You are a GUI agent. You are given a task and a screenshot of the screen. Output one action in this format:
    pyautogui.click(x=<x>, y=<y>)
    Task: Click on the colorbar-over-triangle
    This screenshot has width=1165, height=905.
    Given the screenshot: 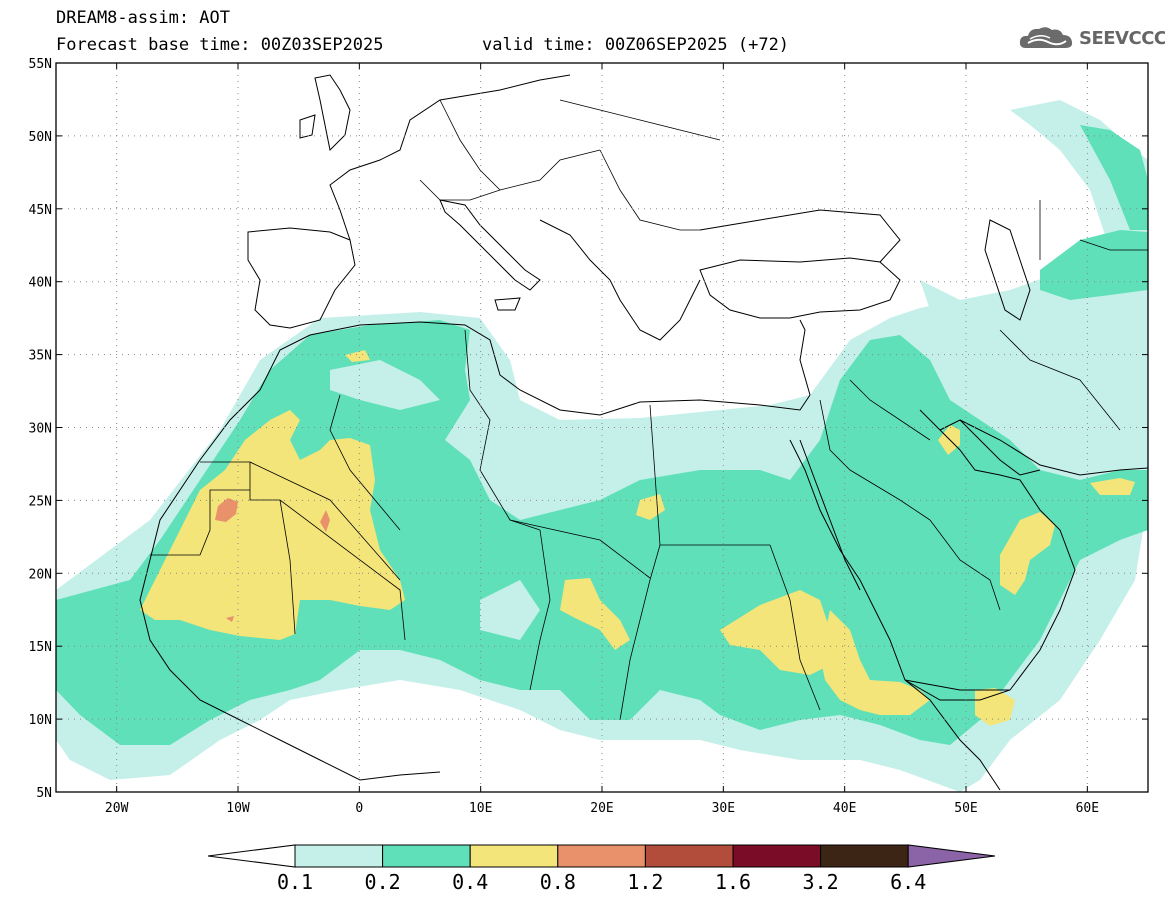 What is the action you would take?
    pyautogui.click(x=951, y=856)
    